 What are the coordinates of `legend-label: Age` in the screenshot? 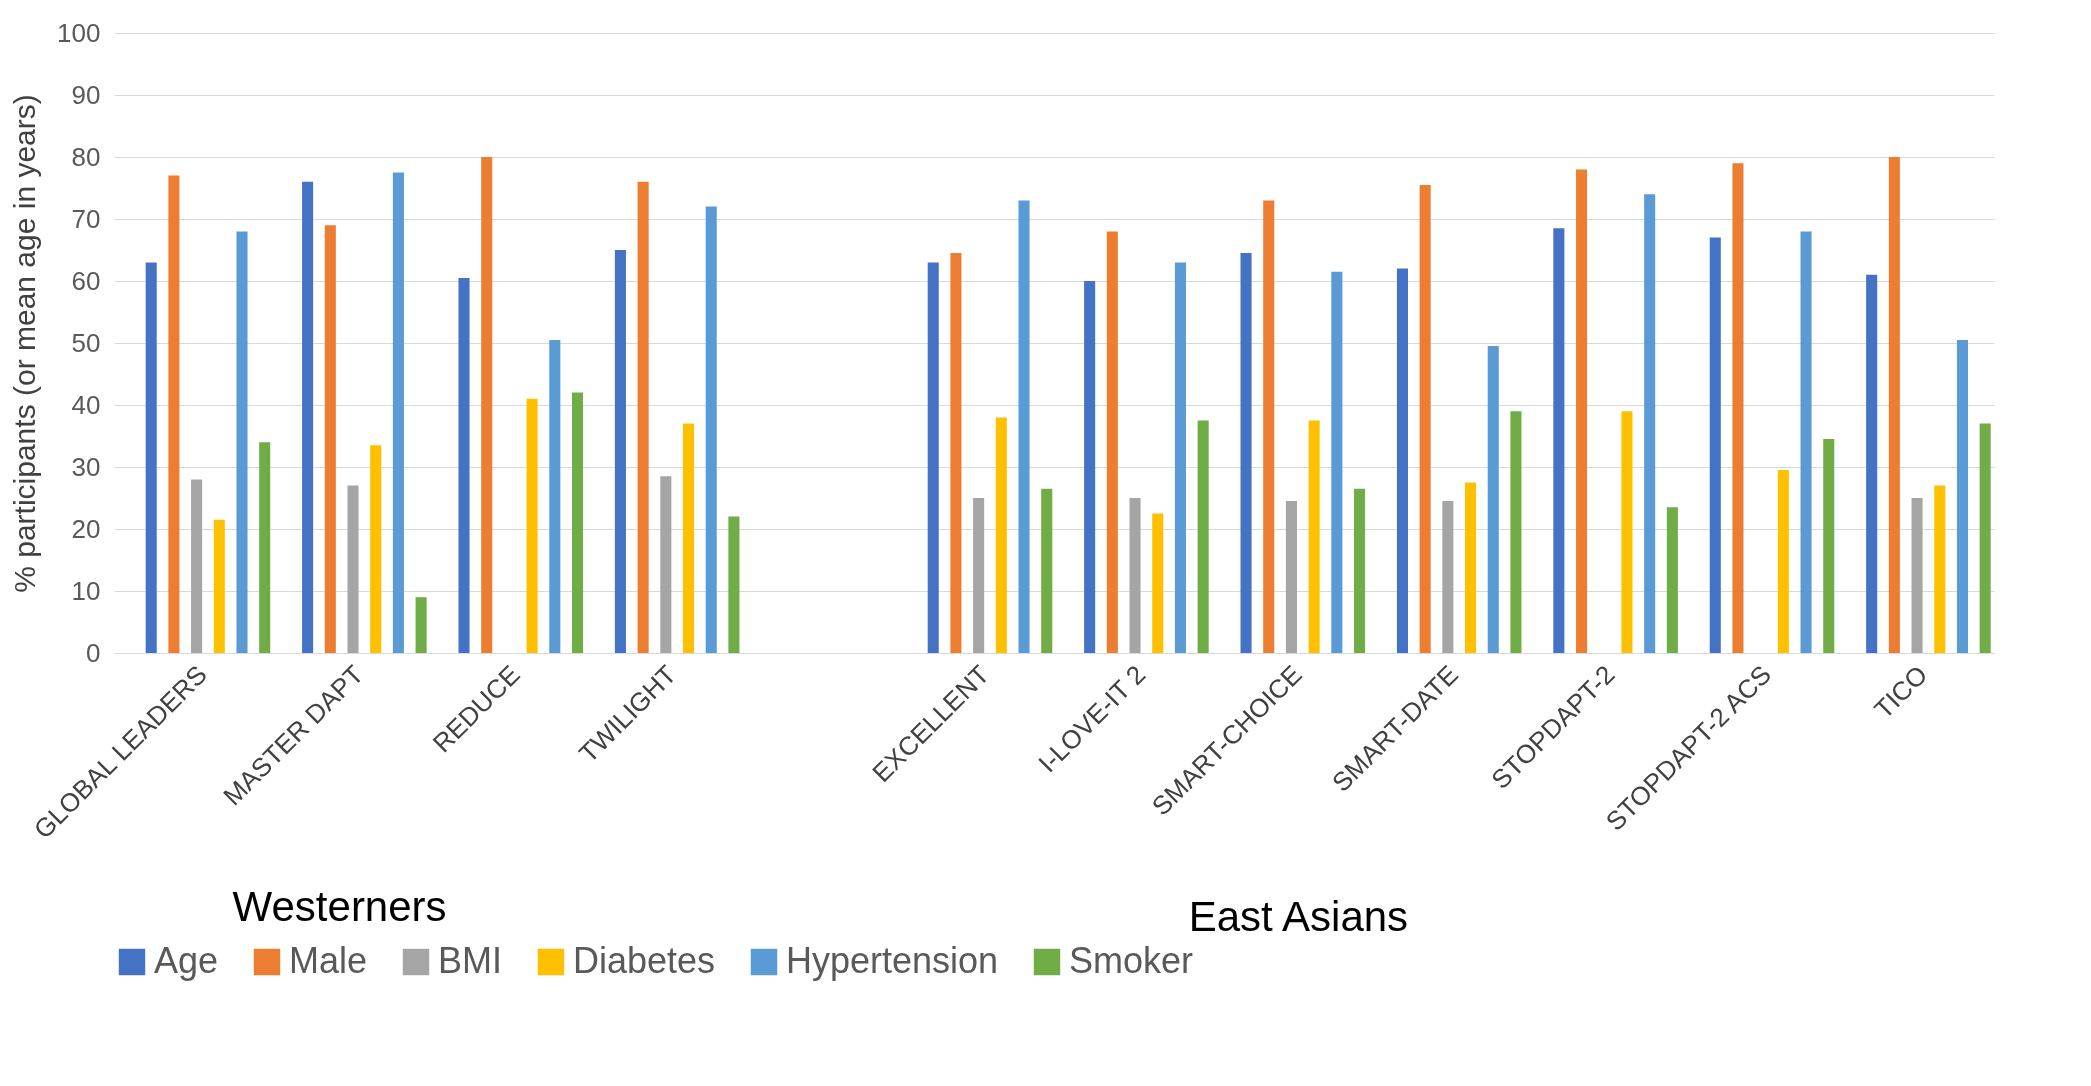 It's located at (186, 960).